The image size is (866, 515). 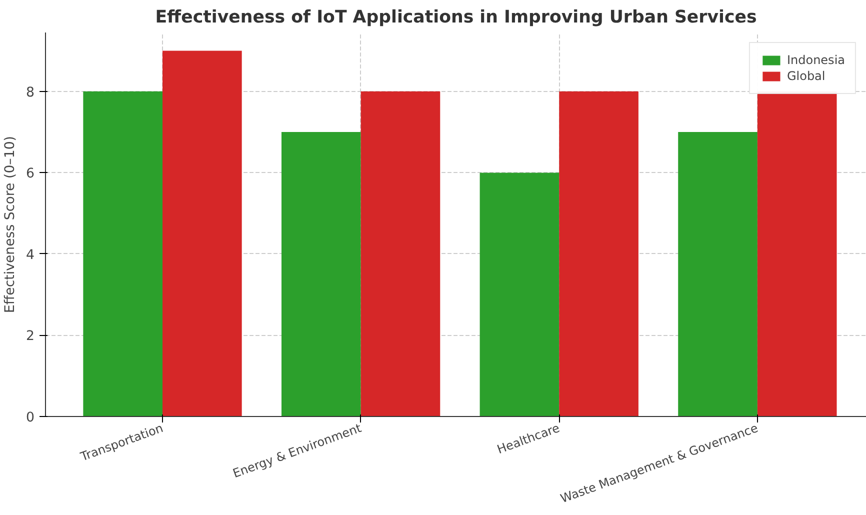 I want to click on legend-label: Global, so click(x=806, y=76).